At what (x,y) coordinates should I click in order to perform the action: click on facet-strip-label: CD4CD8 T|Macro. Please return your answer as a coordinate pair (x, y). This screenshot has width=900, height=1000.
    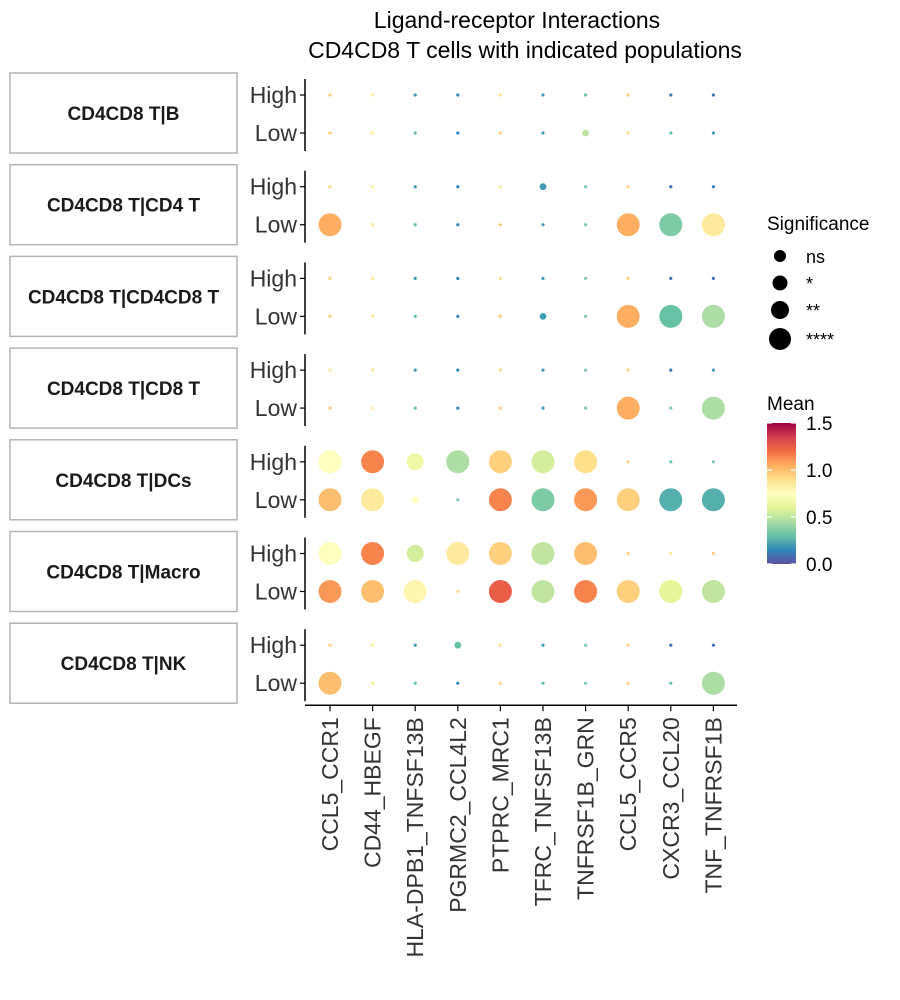
    Looking at the image, I should click on (123, 573).